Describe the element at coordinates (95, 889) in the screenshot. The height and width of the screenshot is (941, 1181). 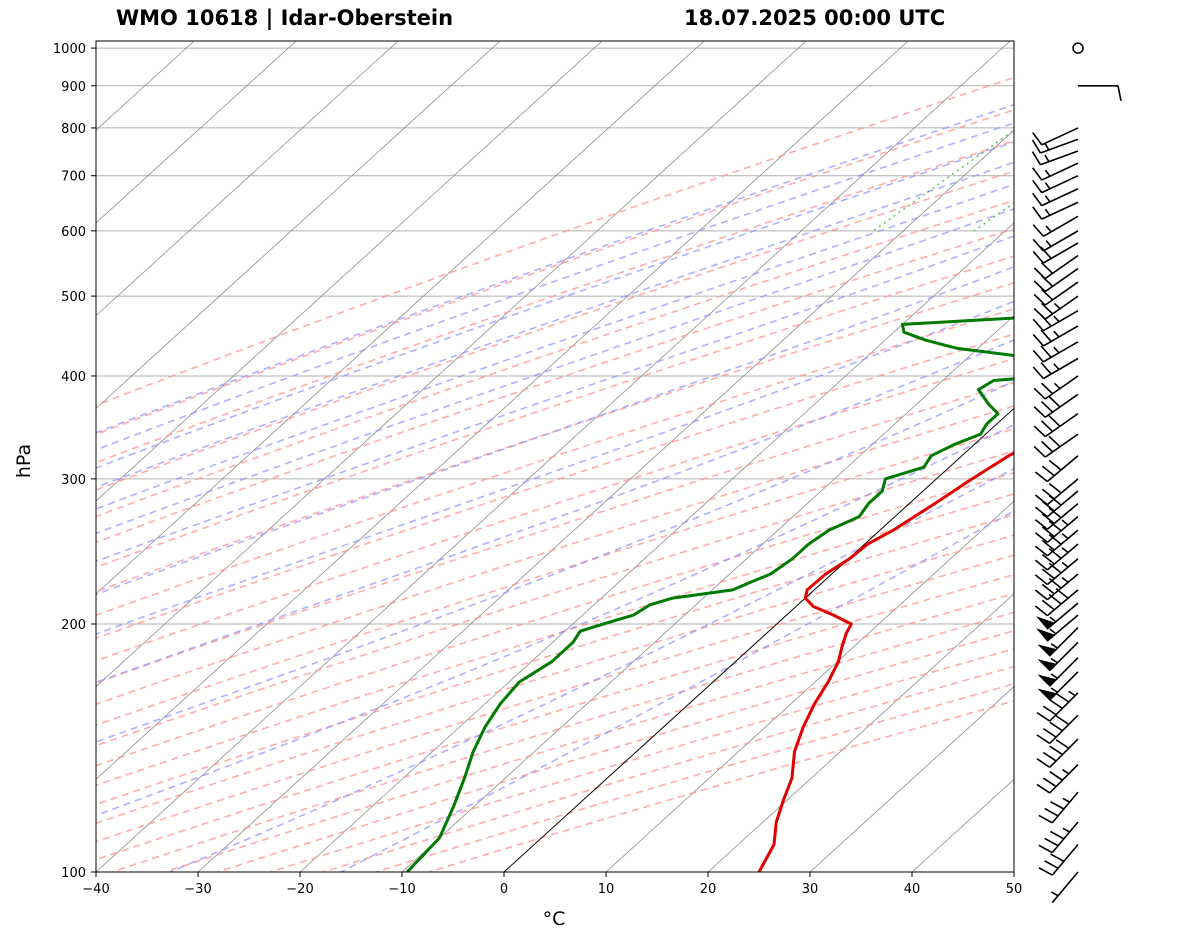
I see `x-tick-label: −40` at that location.